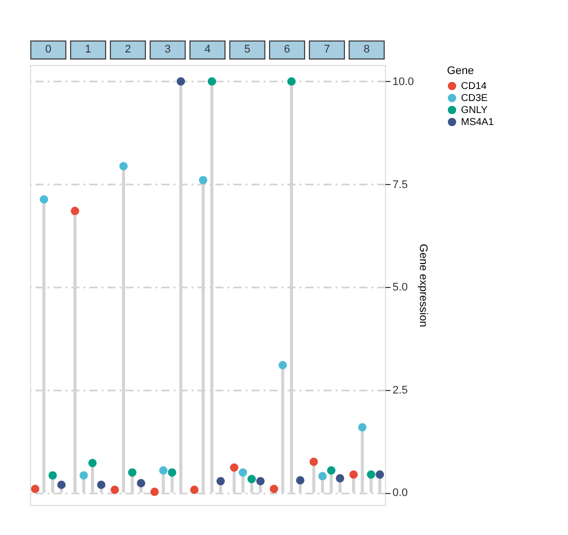 This screenshot has width=568, height=535. Describe the element at coordinates (127, 50) in the screenshot. I see `x-tick-label: 2` at that location.